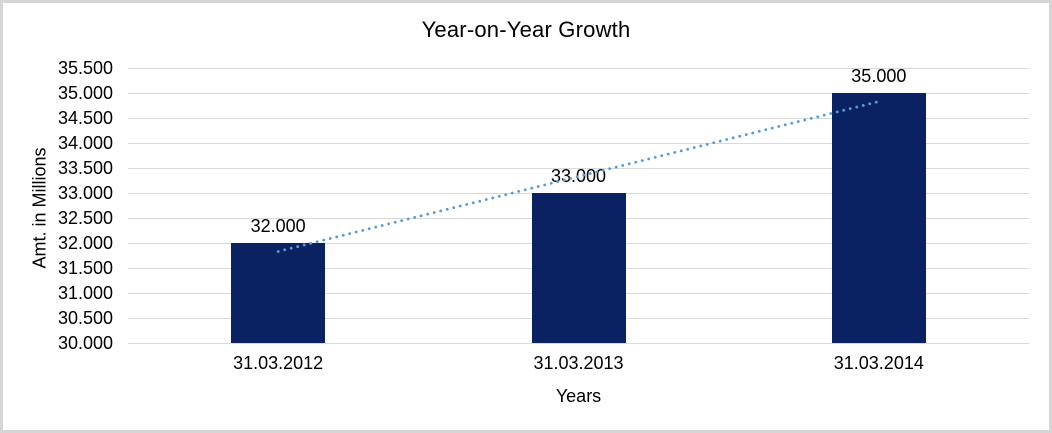 Image resolution: width=1052 pixels, height=433 pixels. Describe the element at coordinates (85, 193) in the screenshot. I see `y-tick-label: 33.000` at that location.